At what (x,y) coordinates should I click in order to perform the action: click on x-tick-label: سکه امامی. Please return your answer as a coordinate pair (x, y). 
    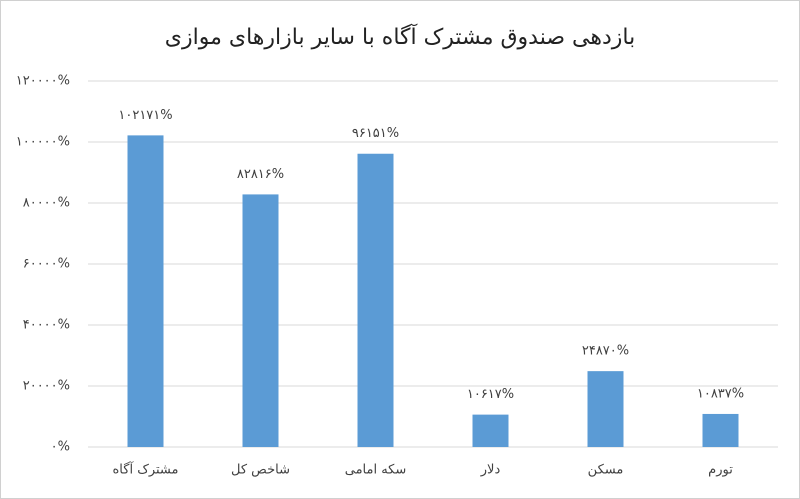
    Looking at the image, I should click on (376, 470).